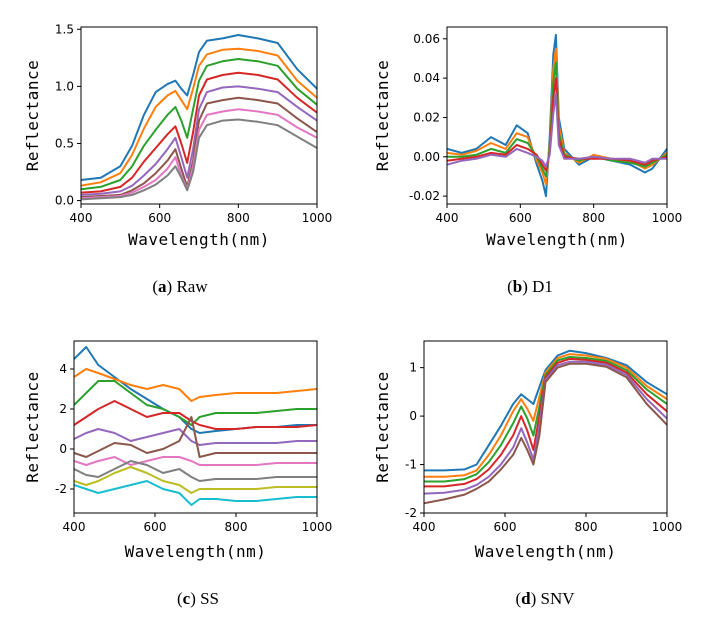 The image size is (720, 626). What do you see at coordinates (180, 286) in the screenshot?
I see `panel-caption: (a) Raw` at bounding box center [180, 286].